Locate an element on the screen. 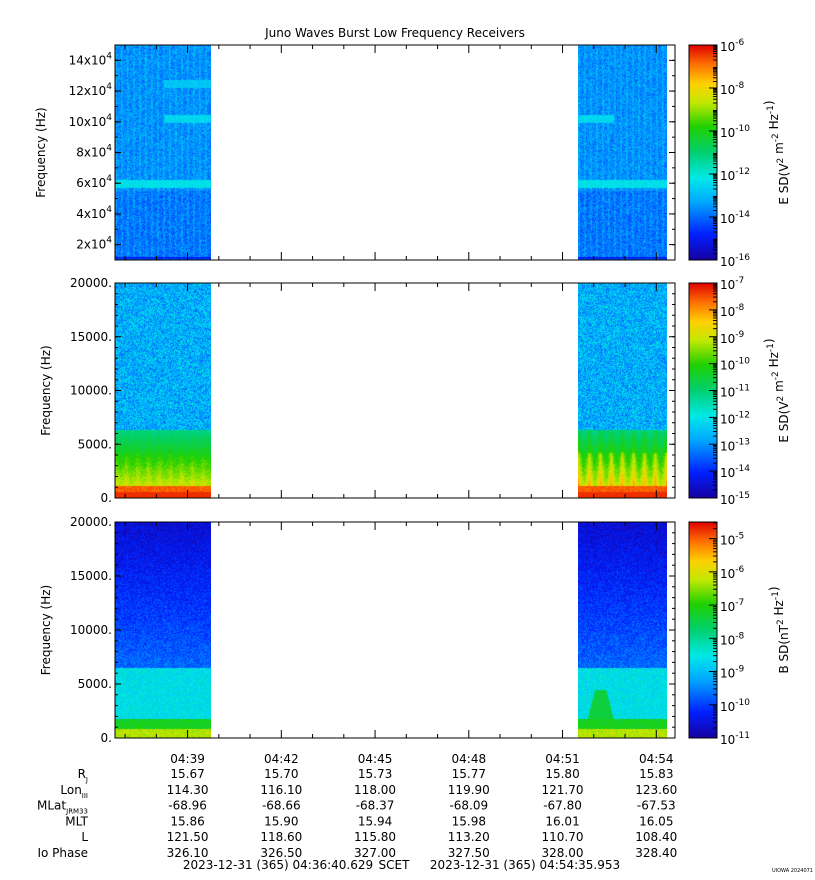 This screenshot has height=880, width=815. ephemeris-row-label: Io Phase is located at coordinates (62, 853).